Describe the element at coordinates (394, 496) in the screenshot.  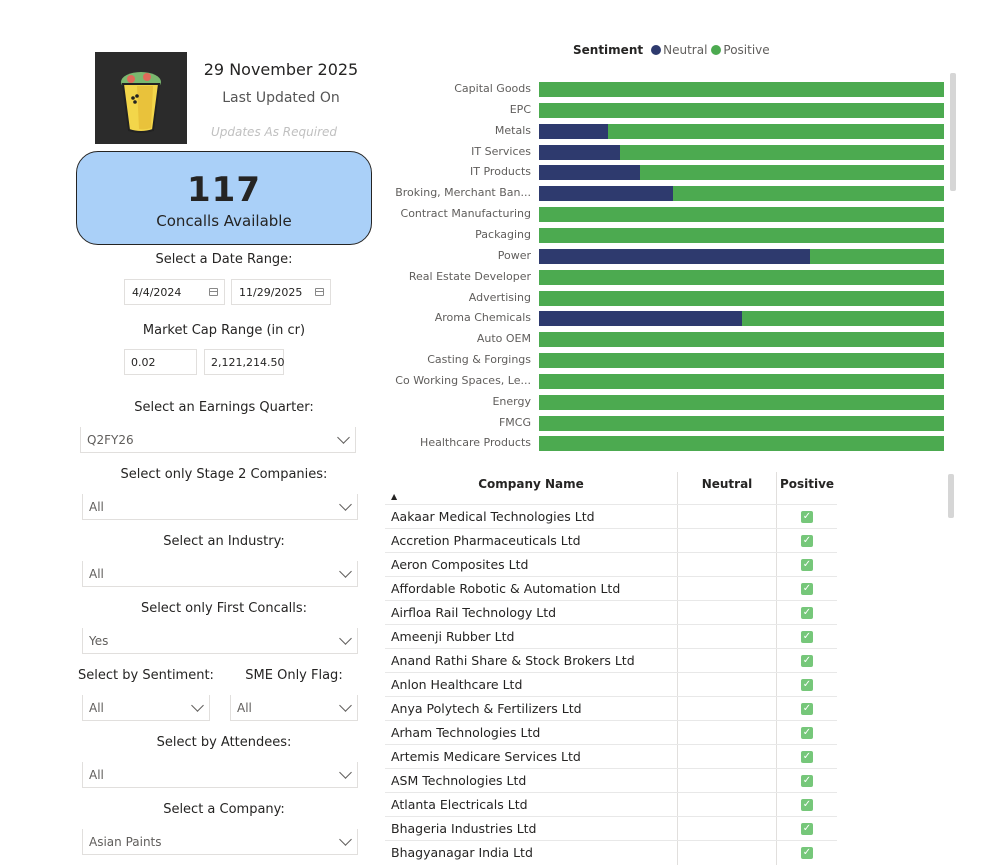
I see `sort-ascending-icon: ▲` at that location.